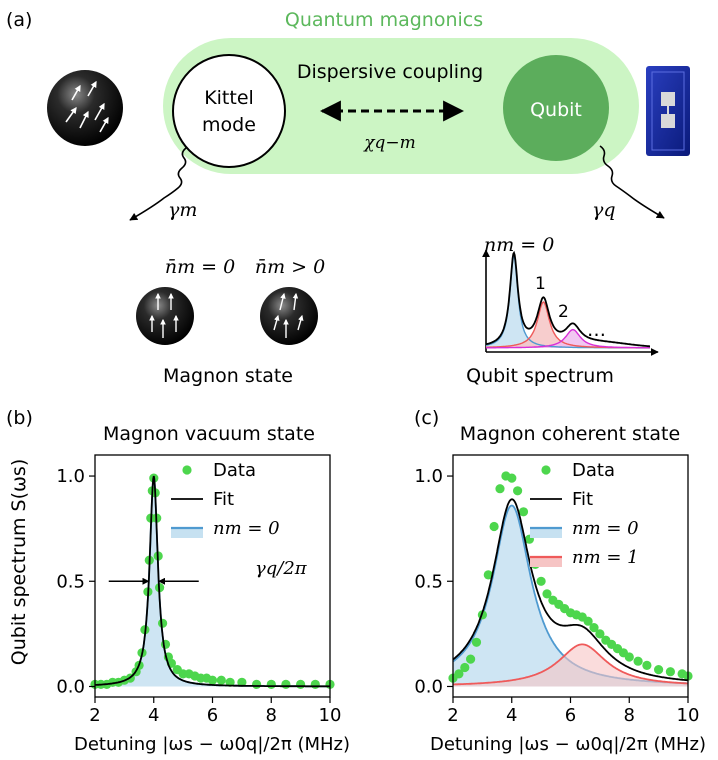  What do you see at coordinates (390, 72) in the screenshot?
I see `coupling-label: Dispersive coupling` at bounding box center [390, 72].